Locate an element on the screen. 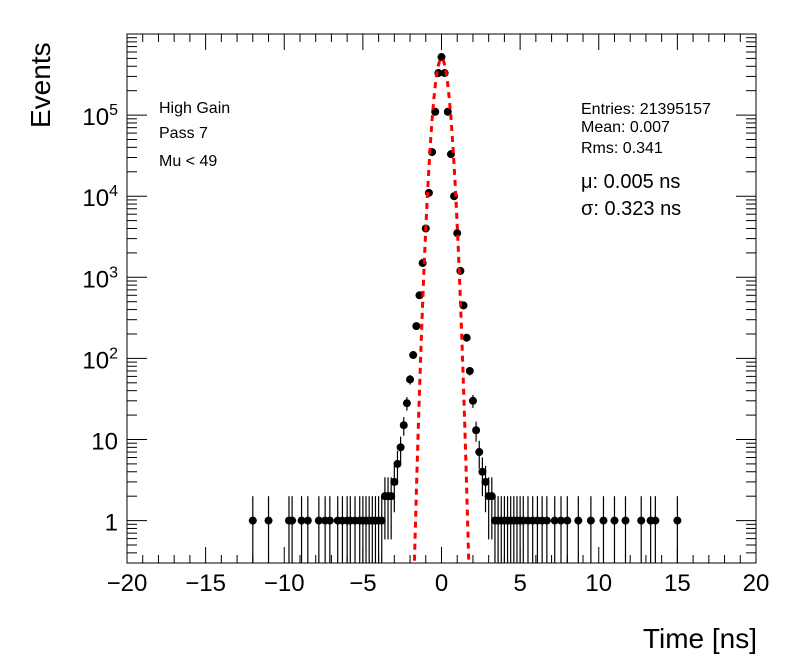  y-tick-labels: 1 10 10² 10³ 10⁴ 10⁵ is located at coordinates (100, 319).